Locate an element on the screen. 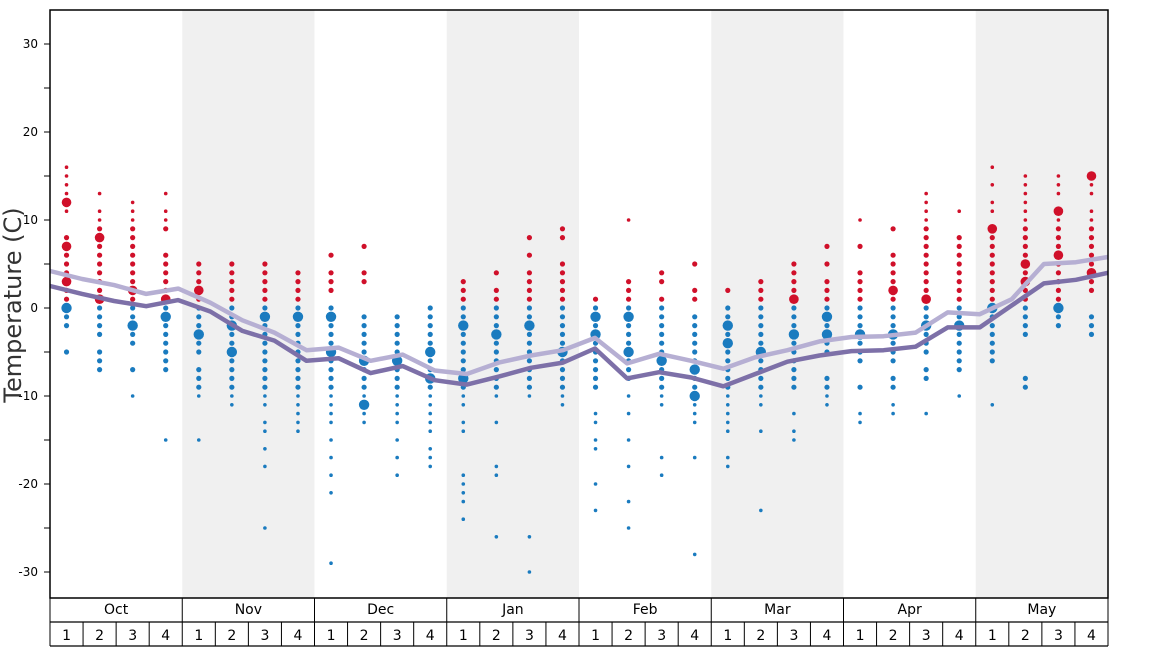  month-label: Apr is located at coordinates (910, 610).